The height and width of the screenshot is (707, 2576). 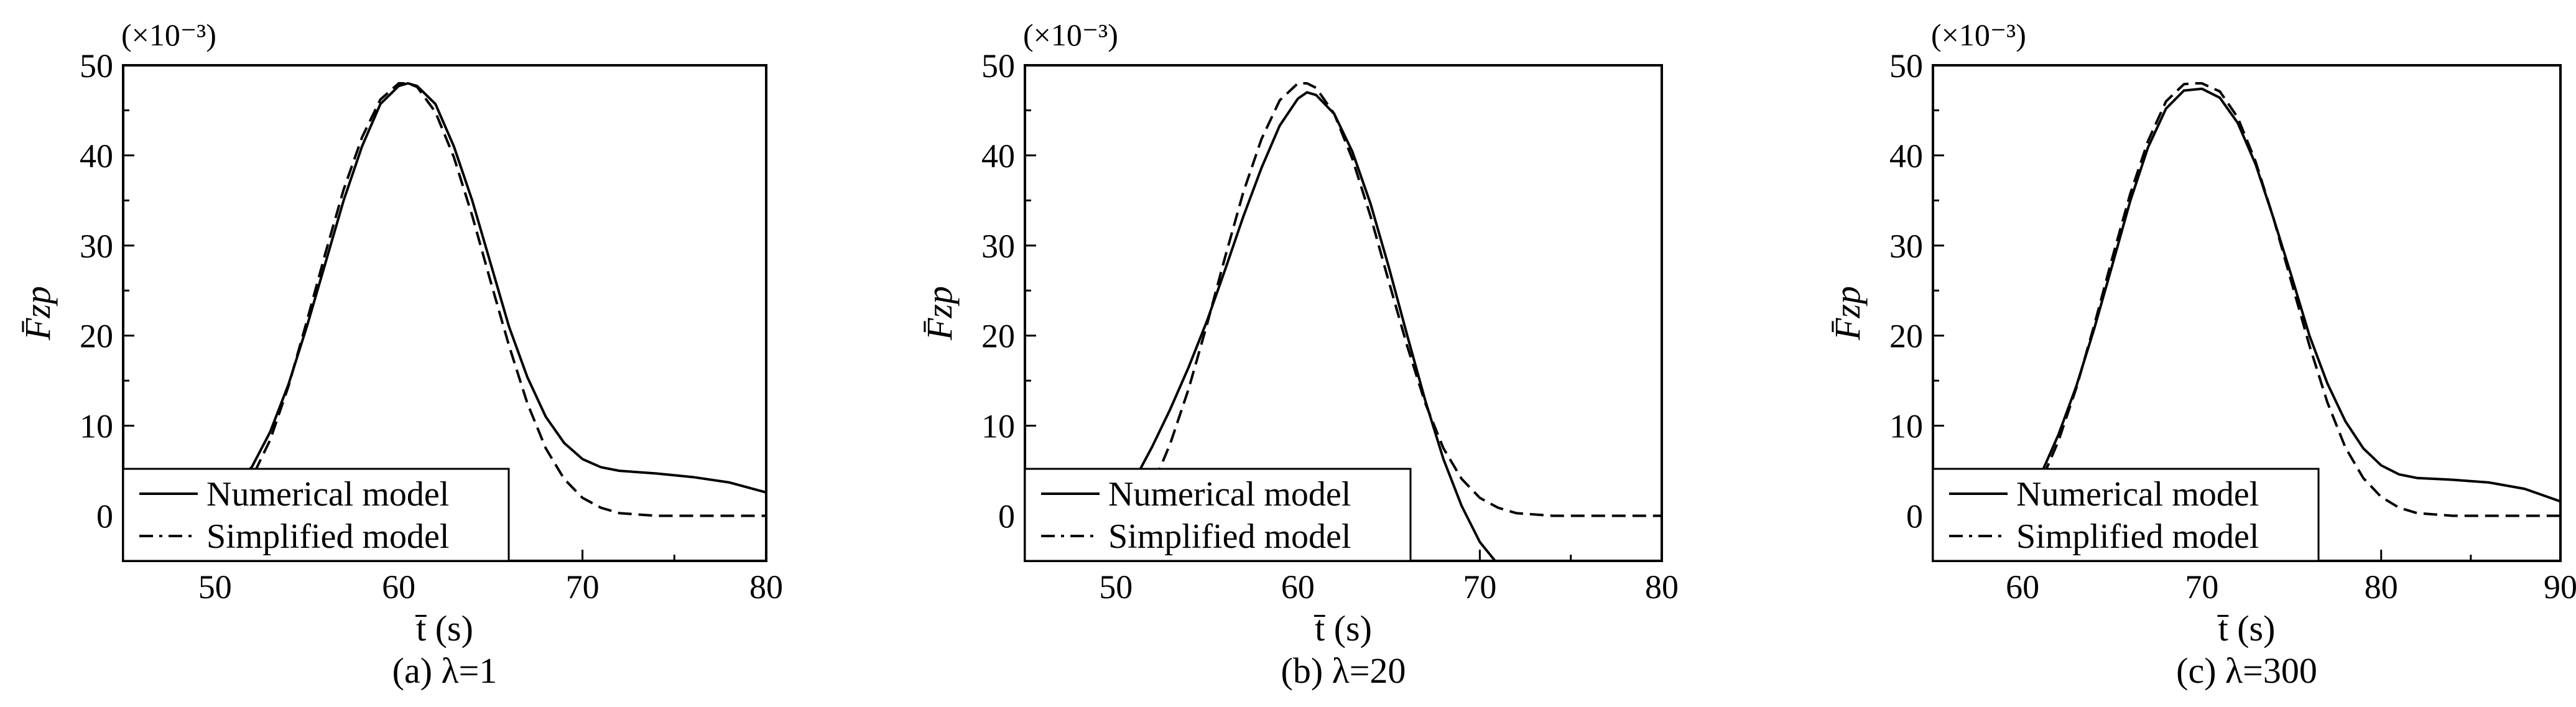 What do you see at coordinates (2247, 670) in the screenshot?
I see `panel-caption: (c) λ=300` at bounding box center [2247, 670].